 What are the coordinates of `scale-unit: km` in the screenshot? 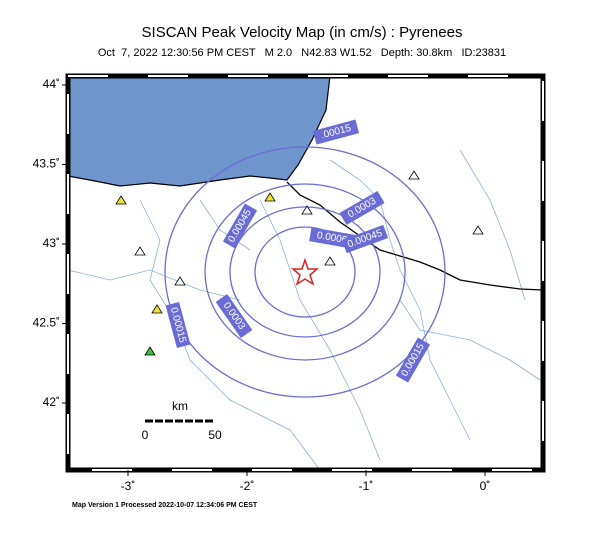 It's located at (180, 406).